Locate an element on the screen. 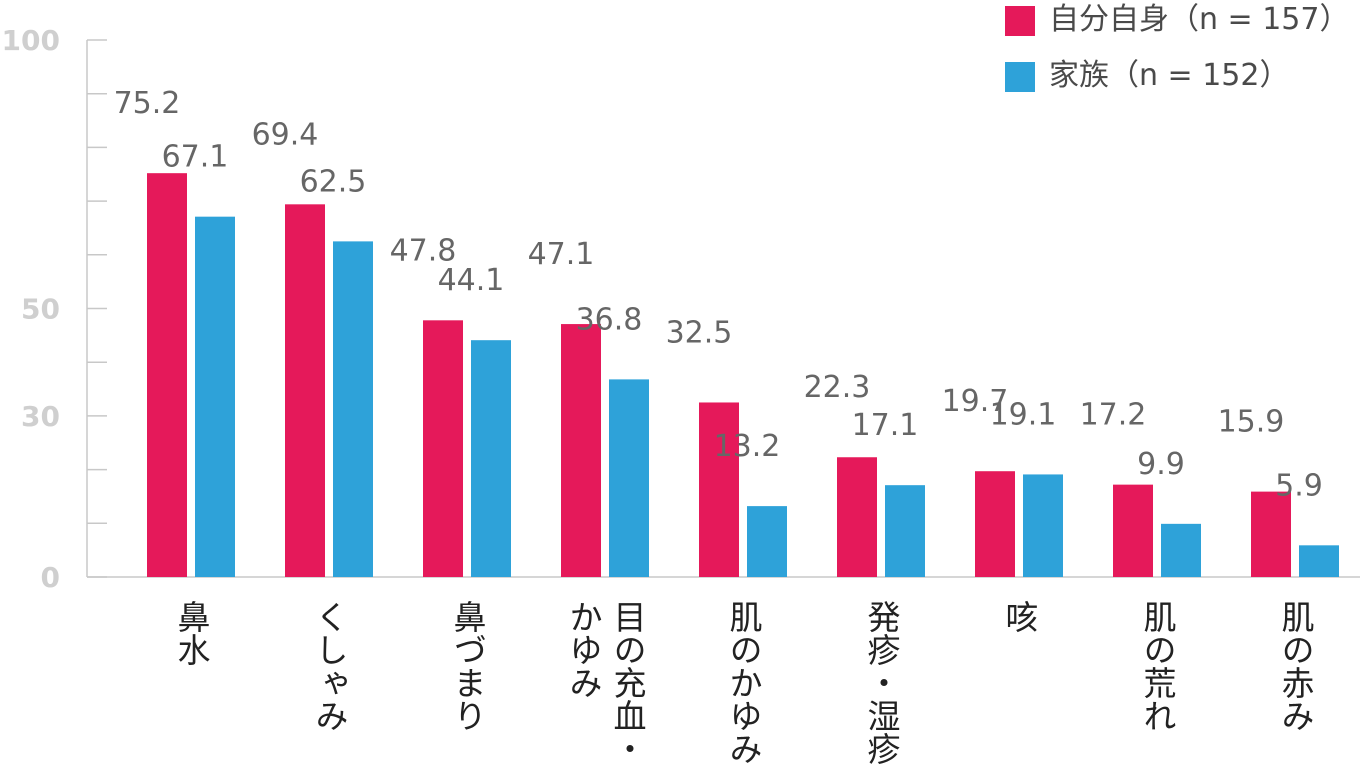 The image size is (1360, 782). y-tick-label: 50 is located at coordinates (40, 309).